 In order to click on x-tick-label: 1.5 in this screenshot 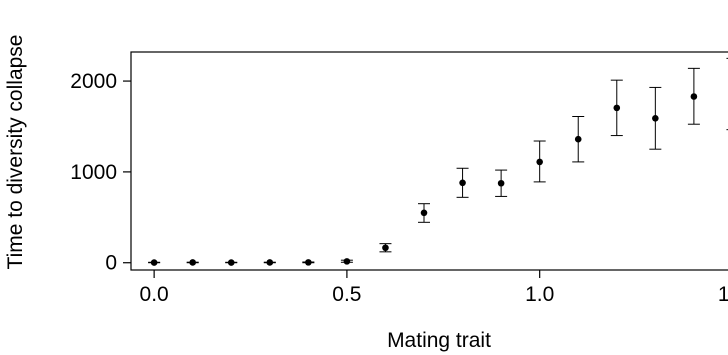, I will do `click(723, 294)`.